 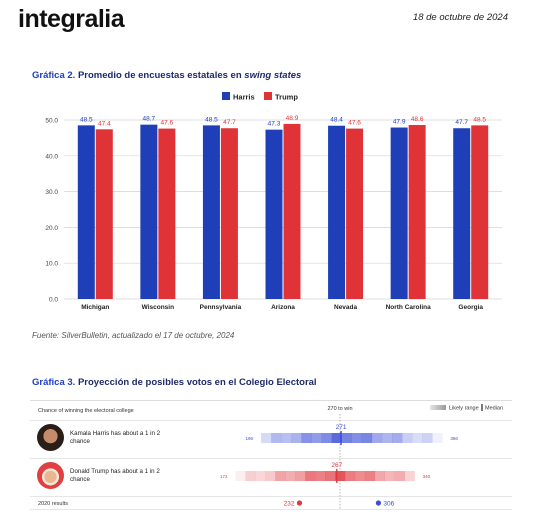 I want to click on legend-swatch-trump, so click(x=268, y=96).